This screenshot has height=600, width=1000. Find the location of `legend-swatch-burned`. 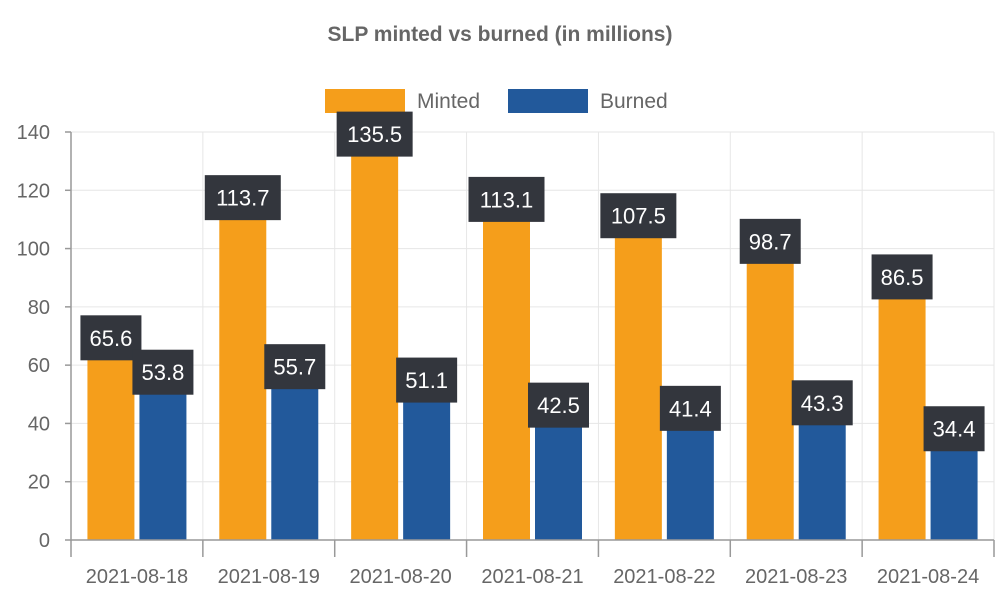

legend-swatch-burned is located at coordinates (548, 101).